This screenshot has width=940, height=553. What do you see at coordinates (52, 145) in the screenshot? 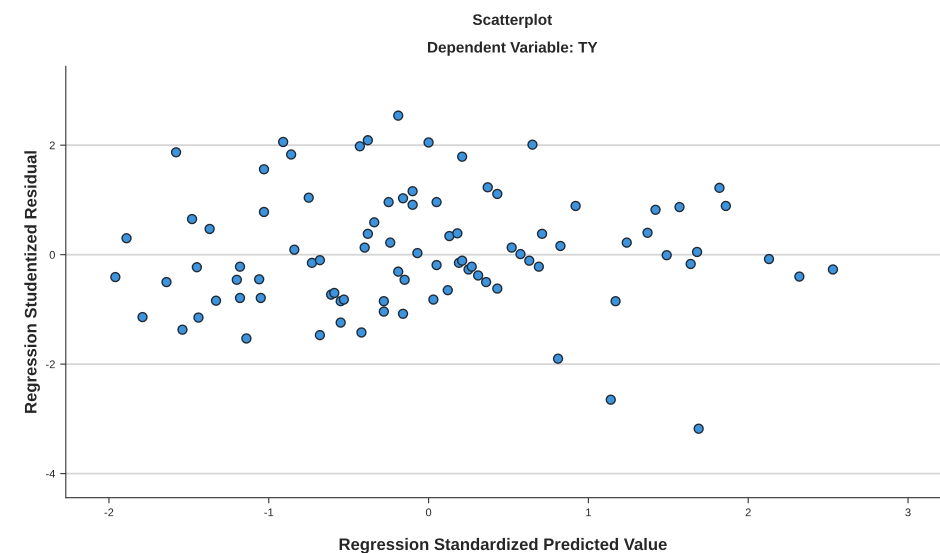
I see `y-tick-label: 2` at bounding box center [52, 145].